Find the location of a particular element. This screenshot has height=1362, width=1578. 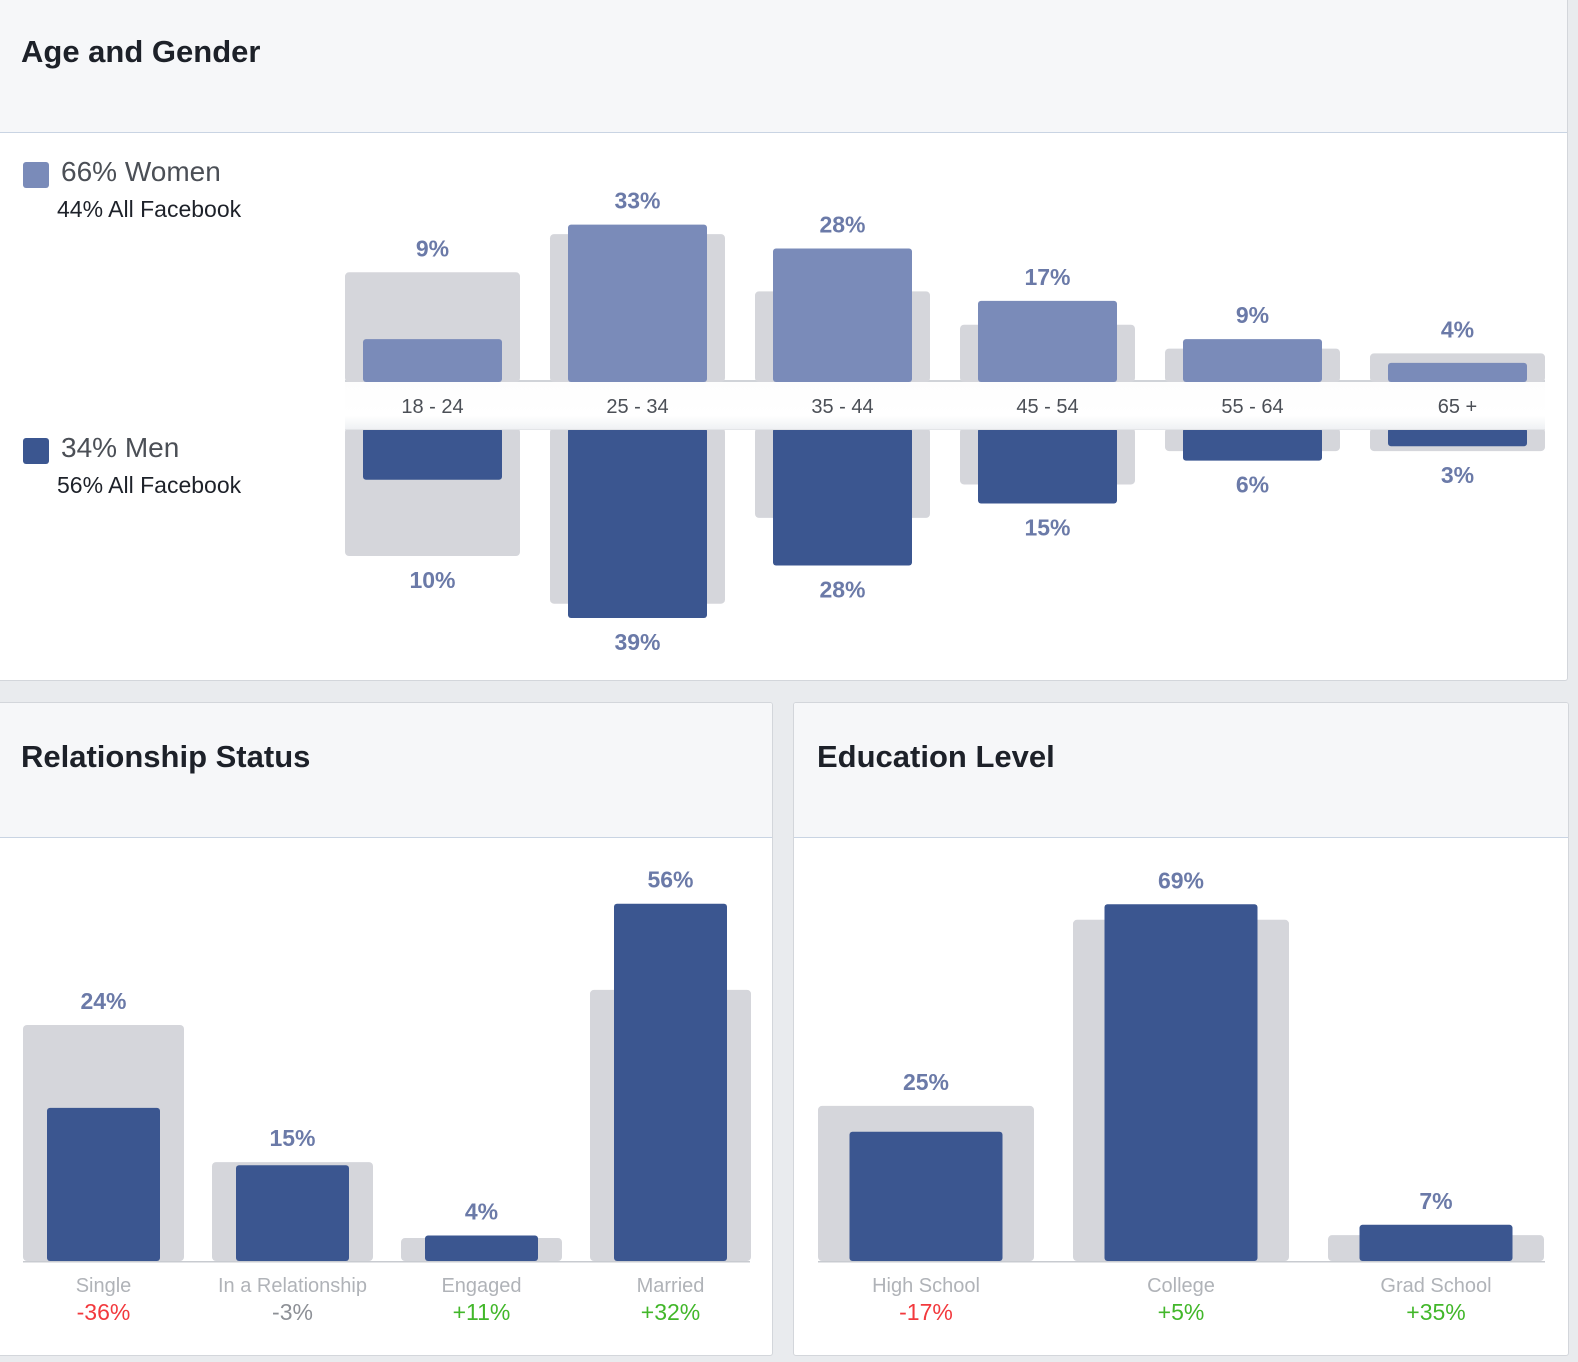

age-tick-65: 65 + is located at coordinates (1457, 407).